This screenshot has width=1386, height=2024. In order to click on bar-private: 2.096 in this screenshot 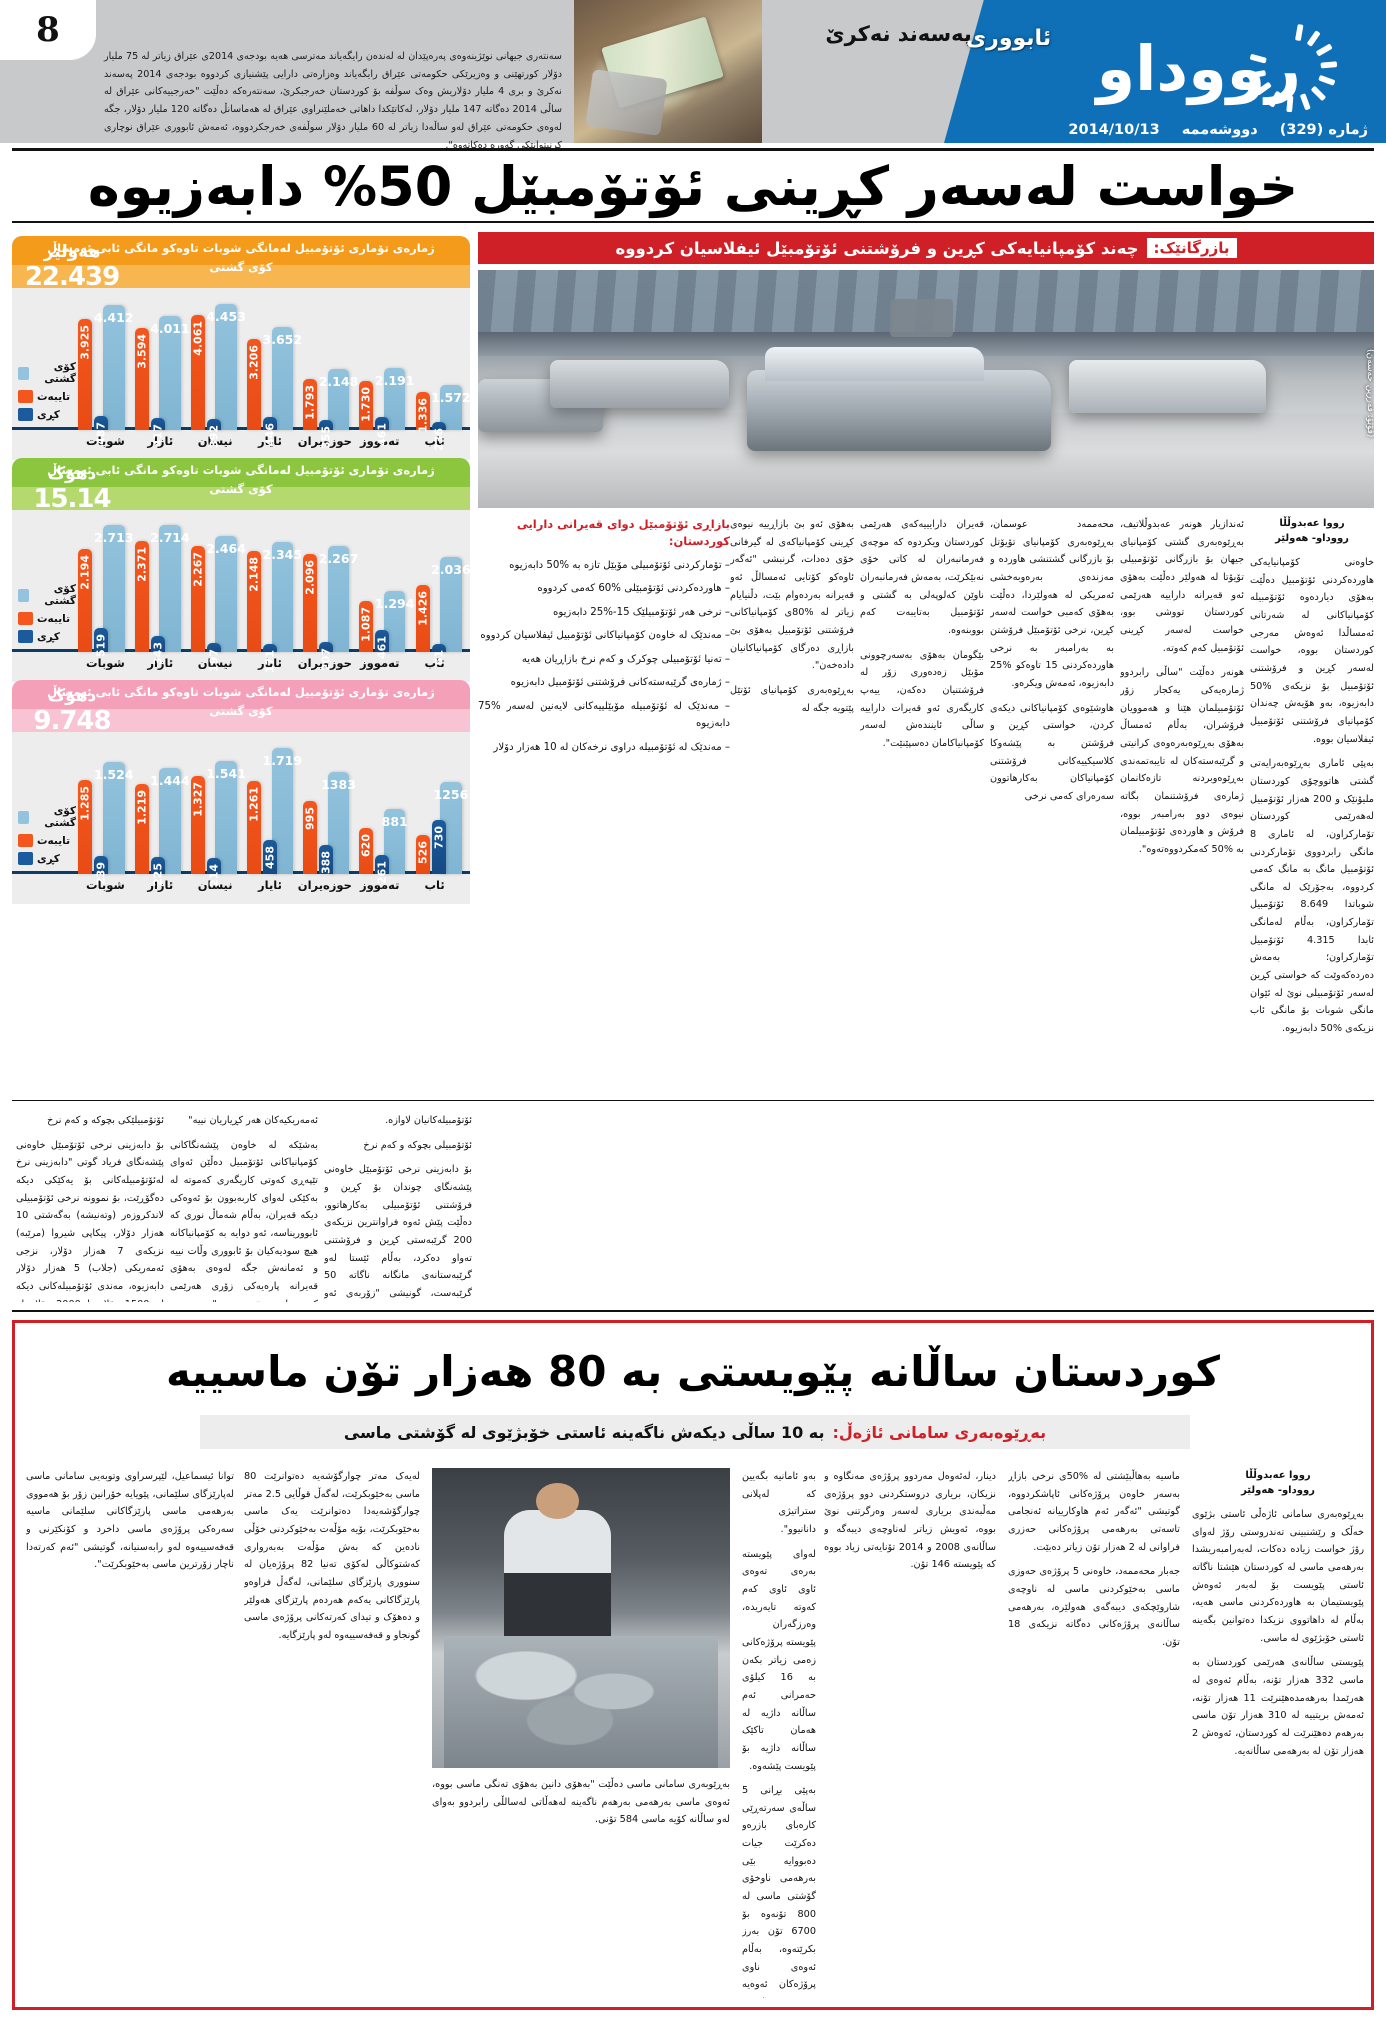, I will do `click(310, 602)`.